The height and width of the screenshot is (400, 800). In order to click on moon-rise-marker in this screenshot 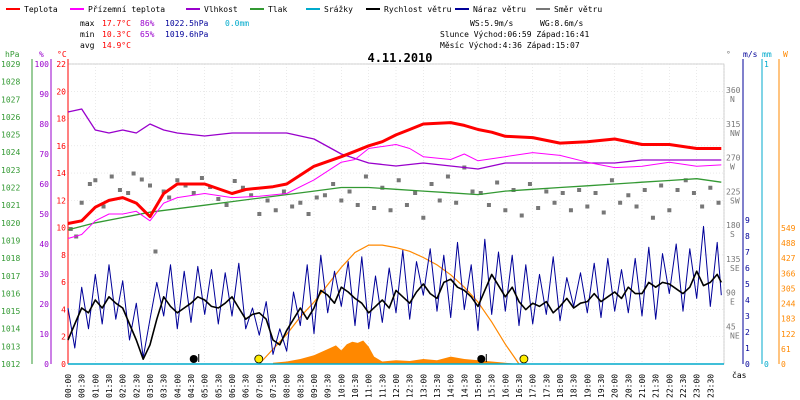, I will do `click(193, 359)`.